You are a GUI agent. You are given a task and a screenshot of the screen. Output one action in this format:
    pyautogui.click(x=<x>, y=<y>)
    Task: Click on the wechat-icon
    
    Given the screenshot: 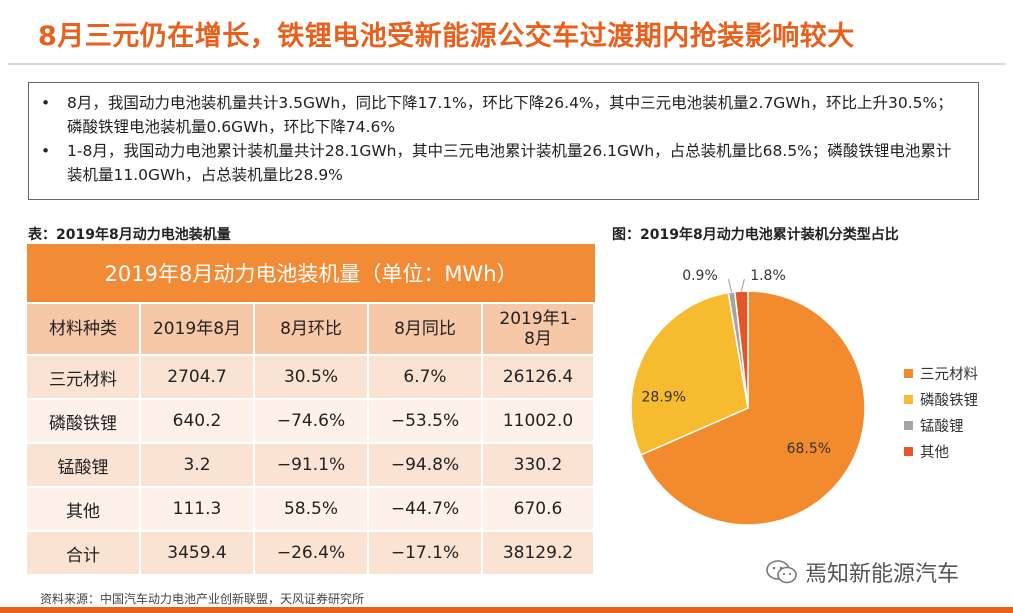 What is the action you would take?
    pyautogui.click(x=781, y=572)
    